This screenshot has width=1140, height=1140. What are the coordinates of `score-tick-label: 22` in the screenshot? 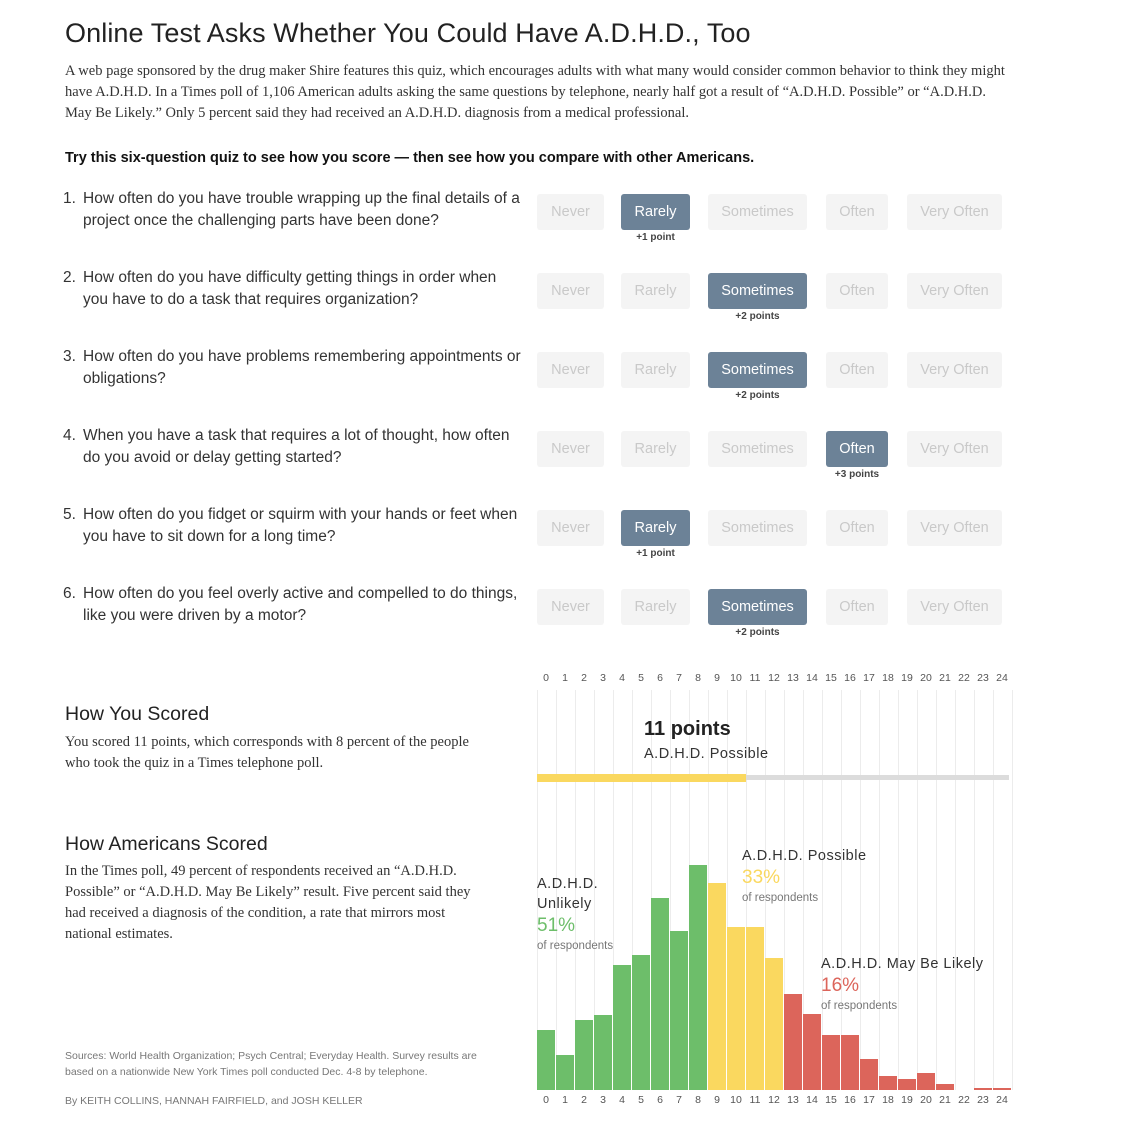 It's located at (964, 678).